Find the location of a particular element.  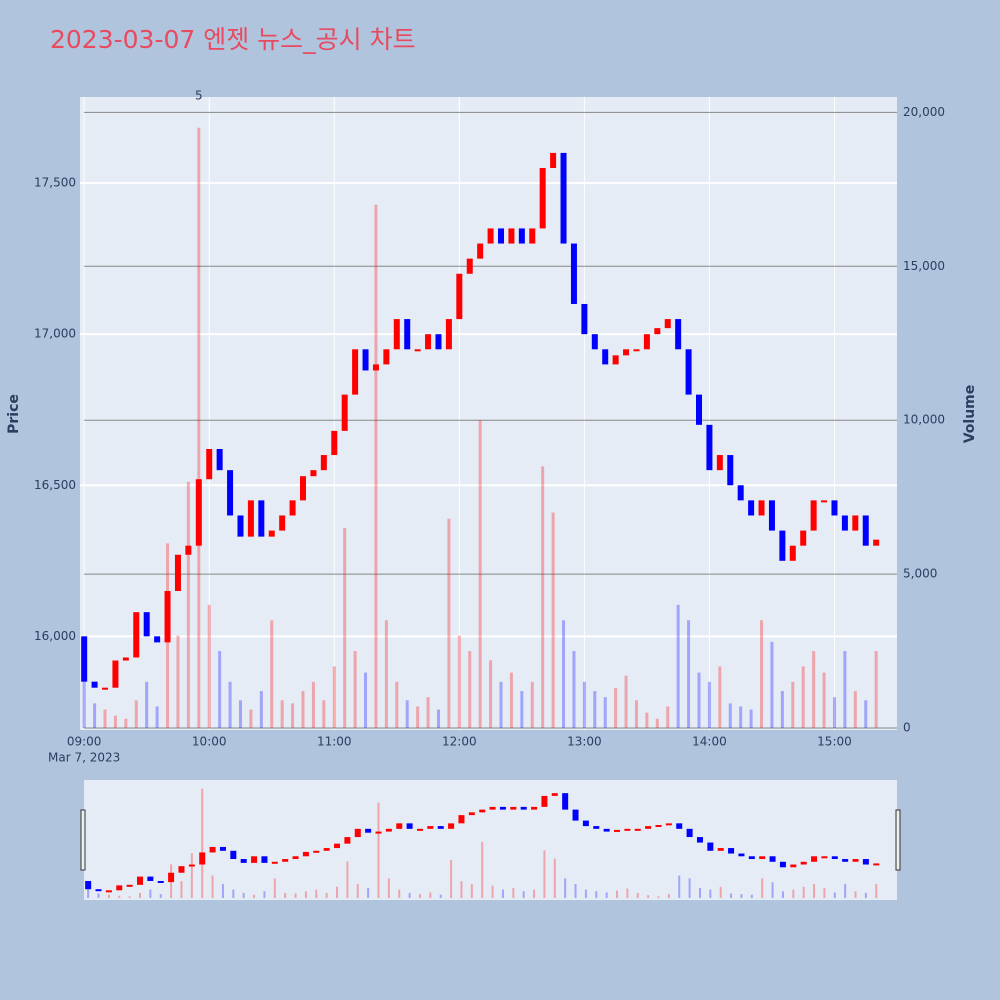

y-axis-title: Price is located at coordinates (14, 414).